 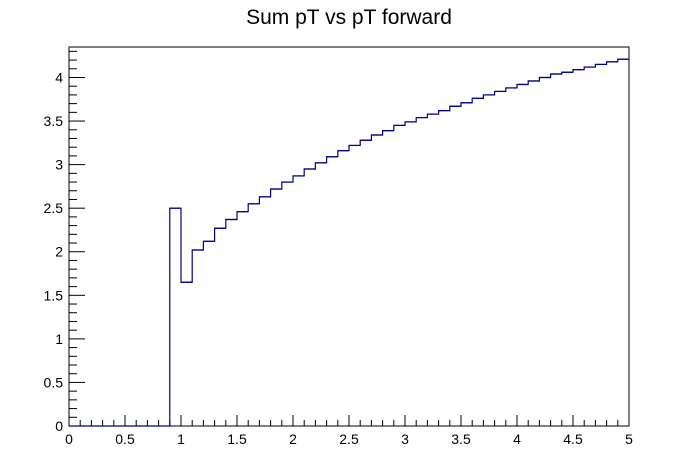 I want to click on x-tick-label: 0, so click(x=69, y=439).